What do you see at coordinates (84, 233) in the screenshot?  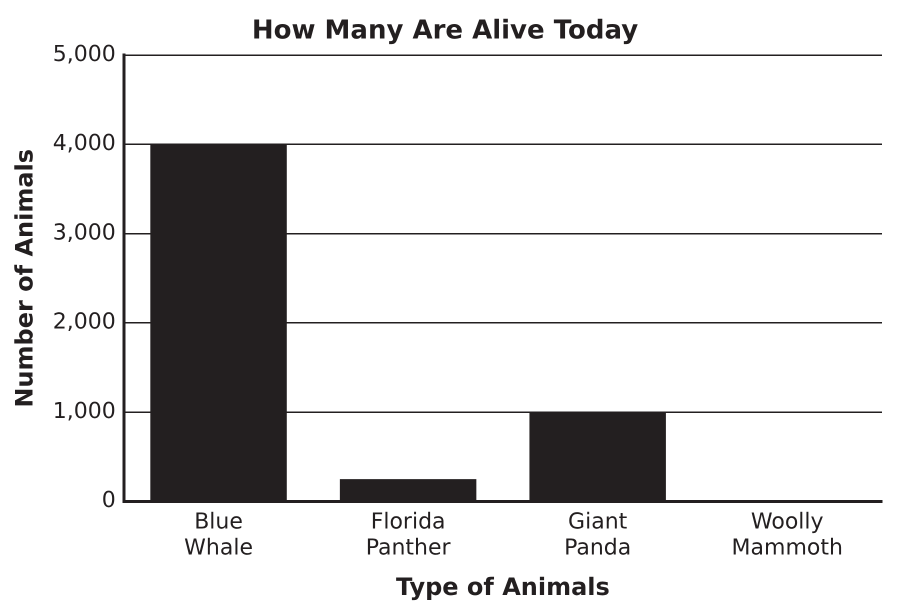 I see `y-tick-label: 3,000` at bounding box center [84, 233].